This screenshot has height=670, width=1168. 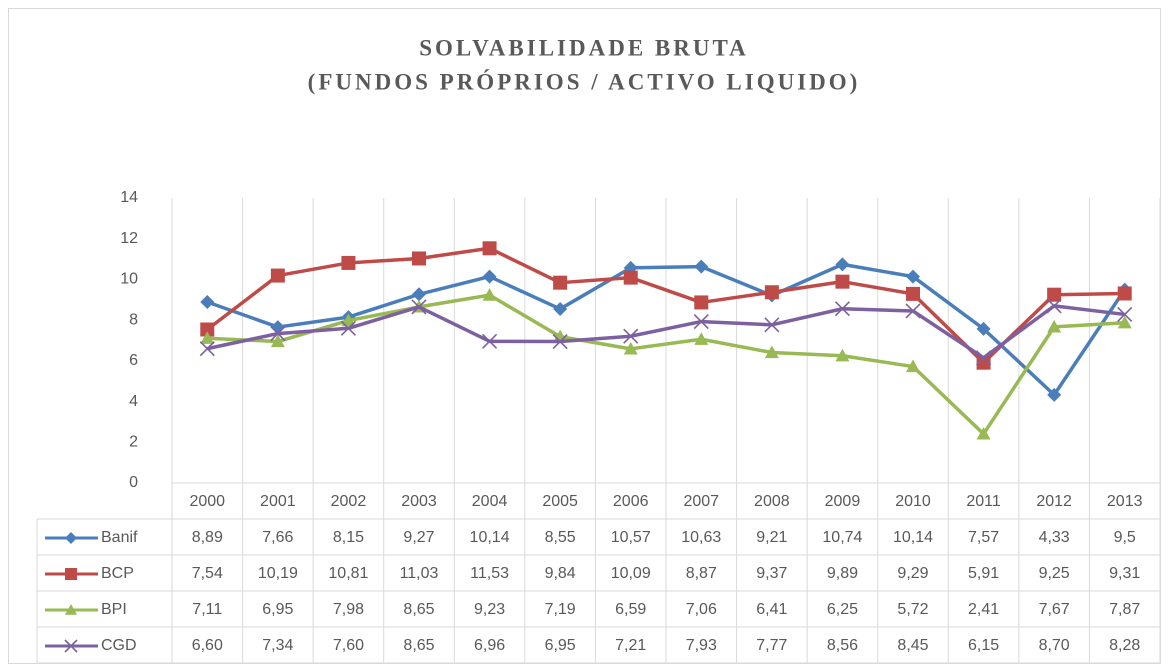 What do you see at coordinates (489, 645) in the screenshot?
I see `table-value: 6,96` at bounding box center [489, 645].